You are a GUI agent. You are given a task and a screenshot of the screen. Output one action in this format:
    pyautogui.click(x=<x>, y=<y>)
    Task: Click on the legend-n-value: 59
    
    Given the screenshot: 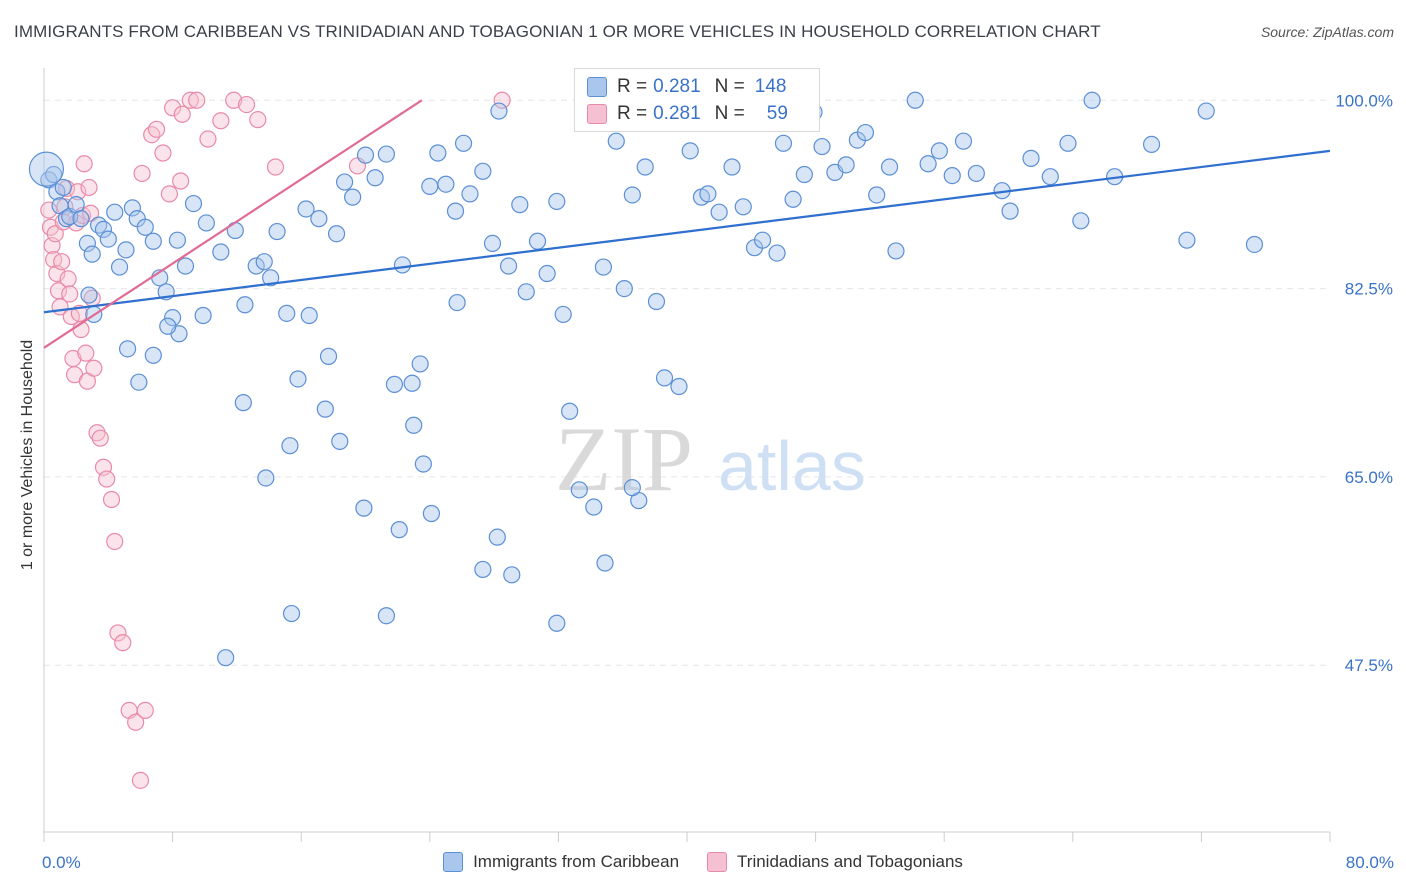 What is the action you would take?
    pyautogui.click(x=777, y=113)
    